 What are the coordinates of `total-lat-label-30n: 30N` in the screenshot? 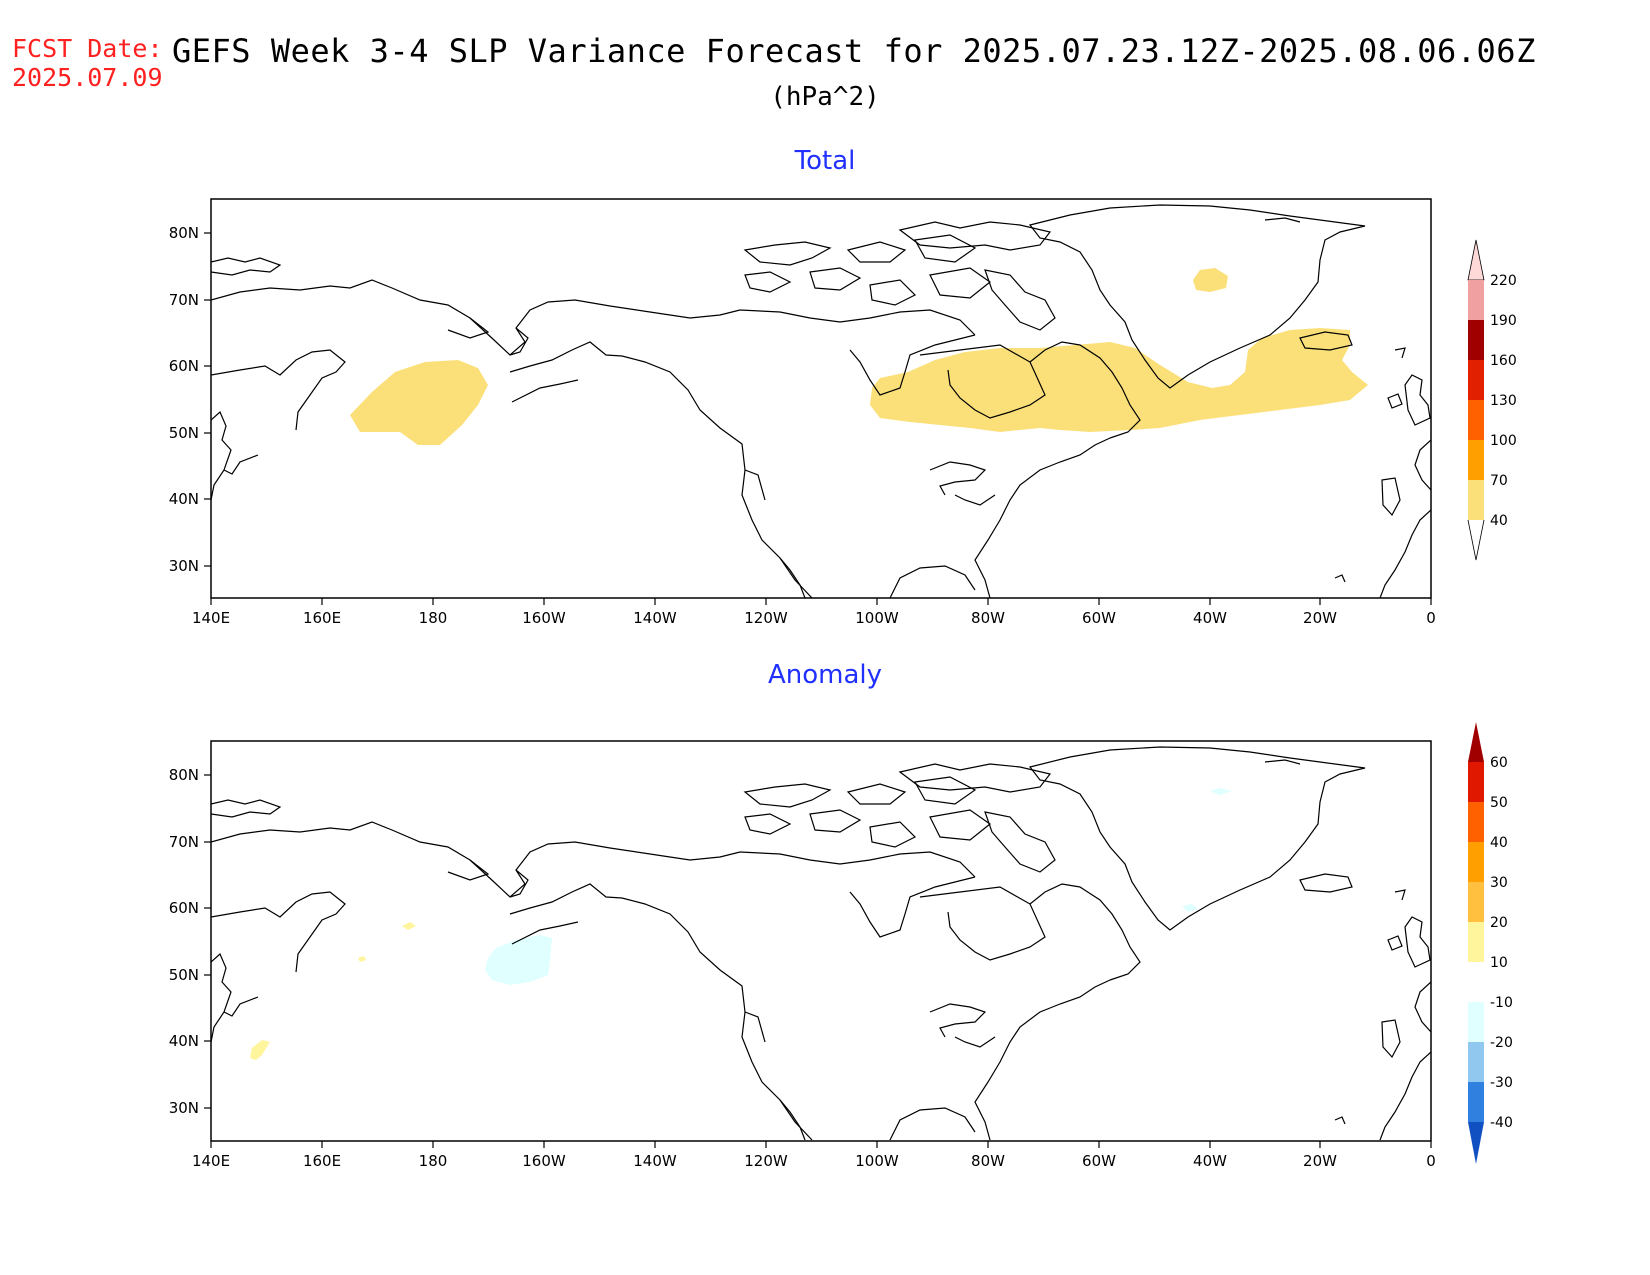 It's located at (184, 566).